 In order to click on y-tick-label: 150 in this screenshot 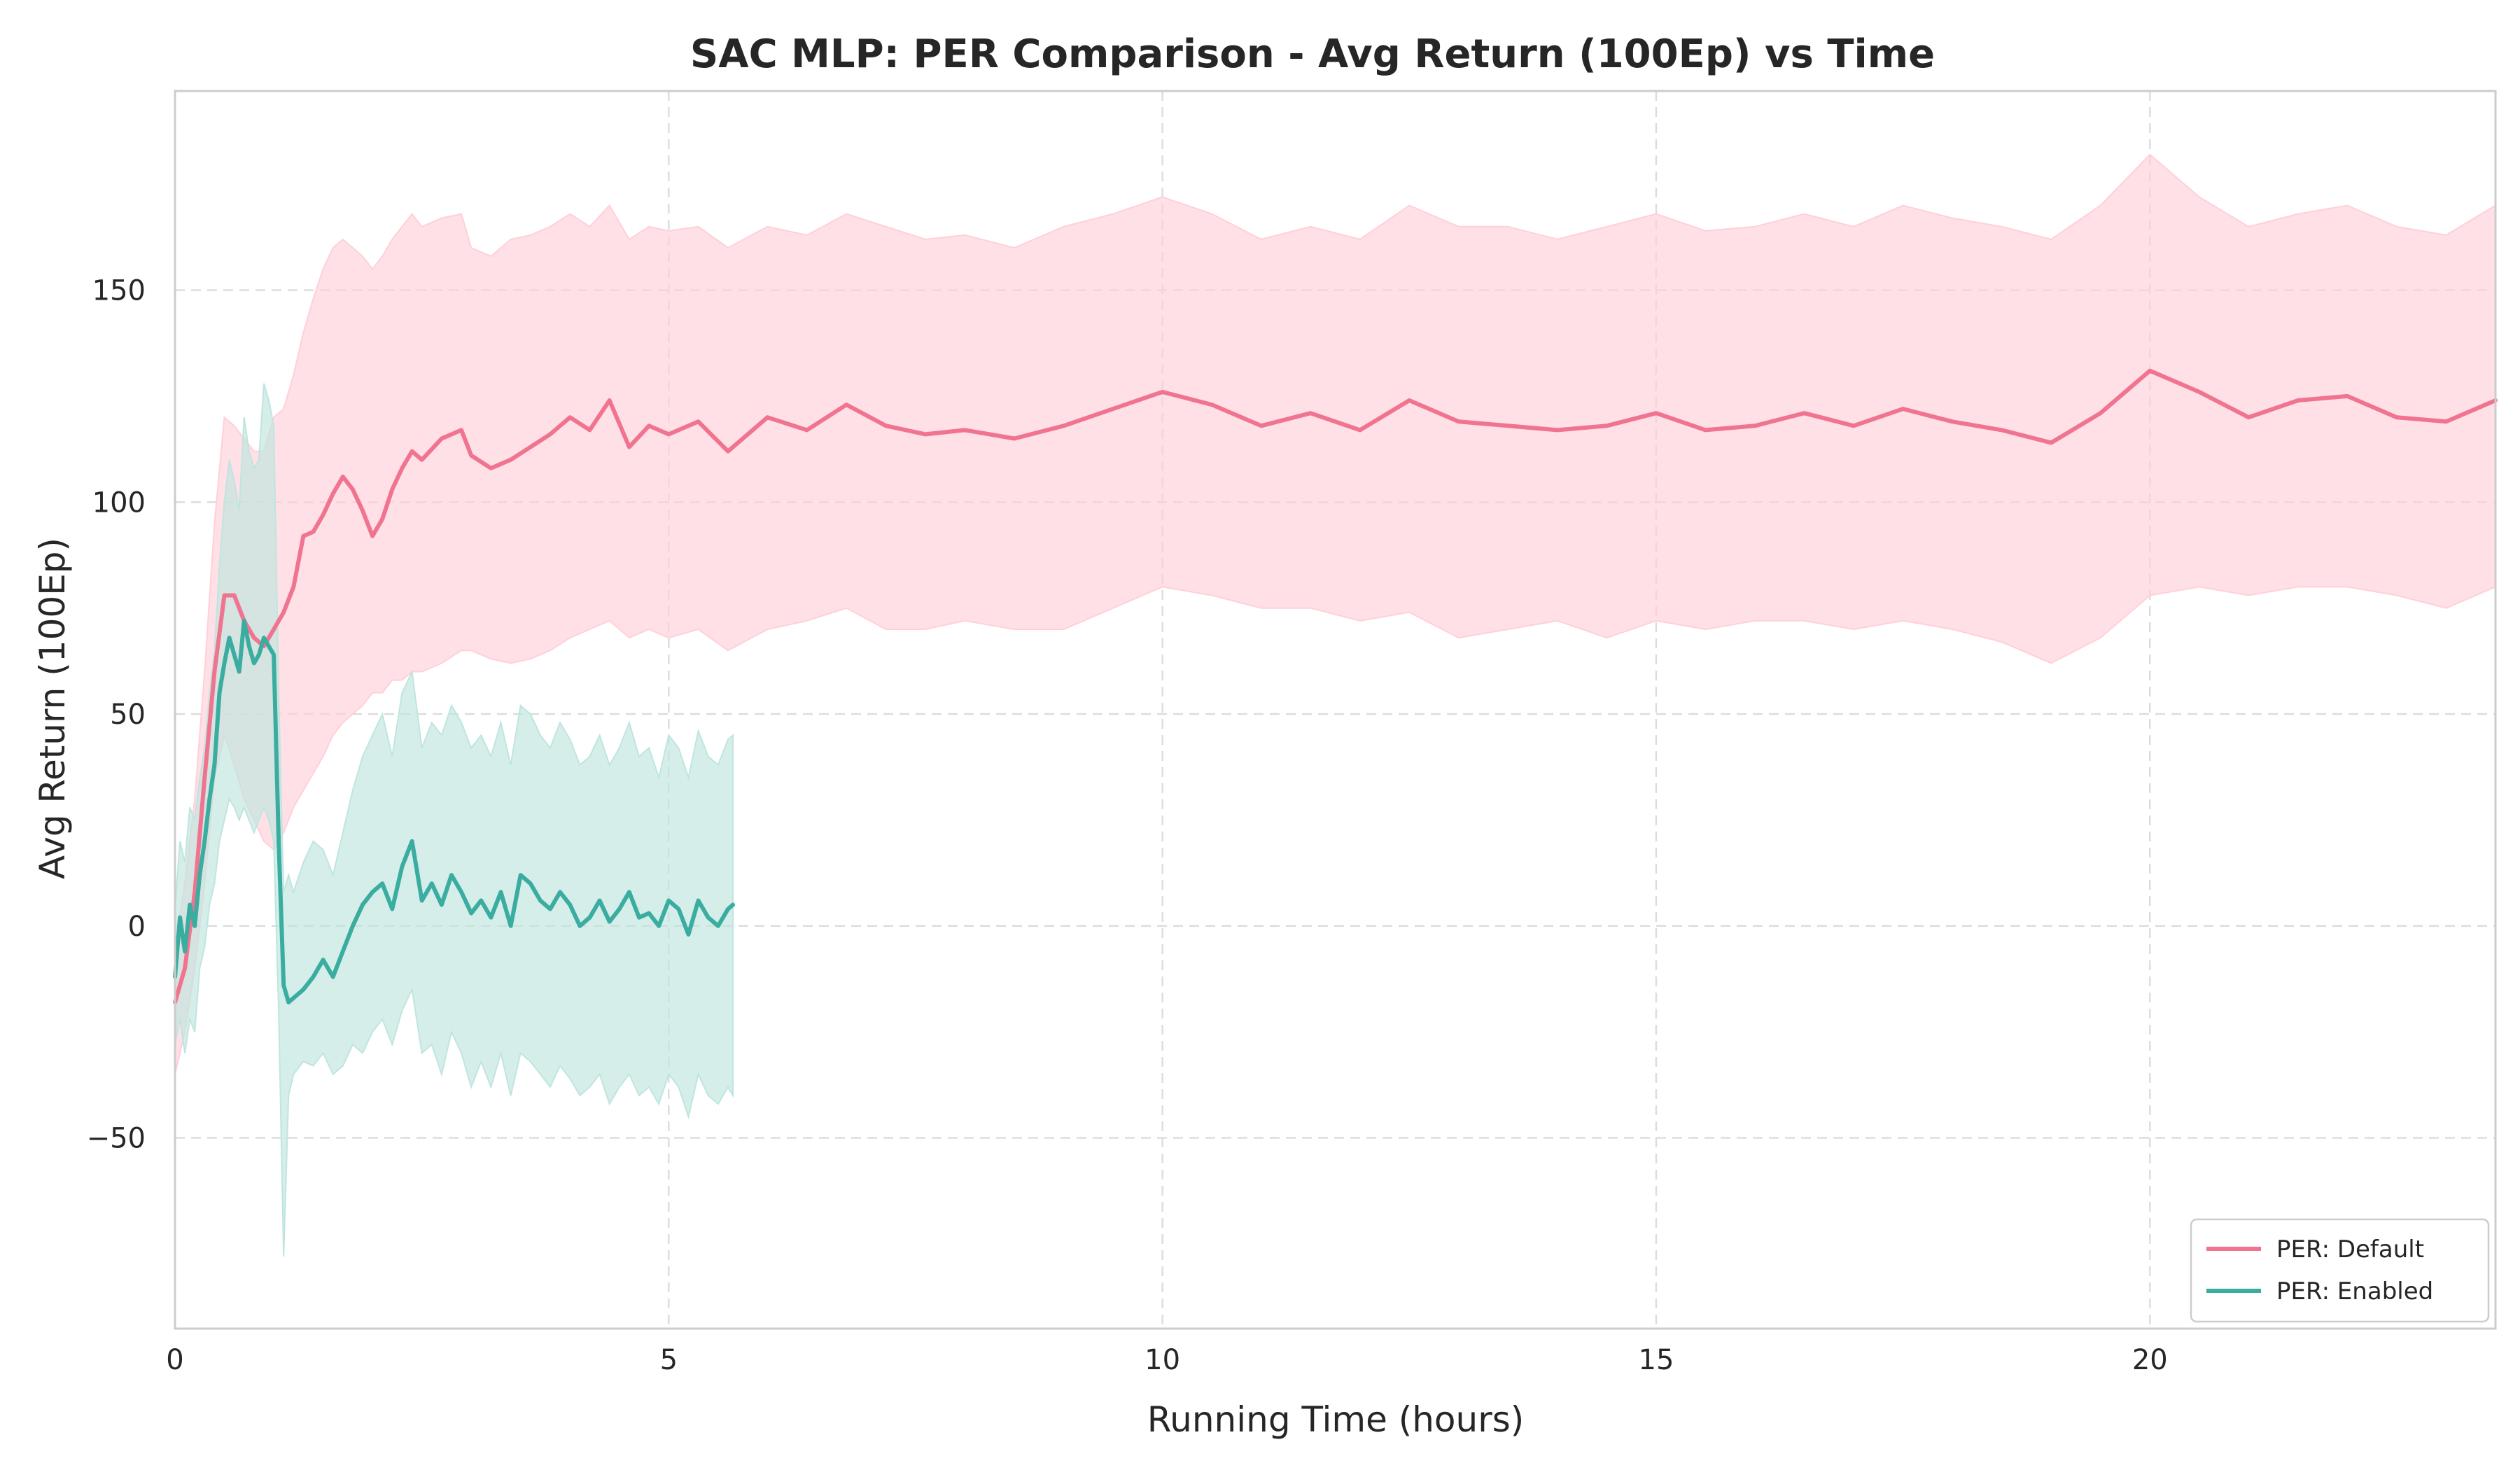, I will do `click(119, 291)`.